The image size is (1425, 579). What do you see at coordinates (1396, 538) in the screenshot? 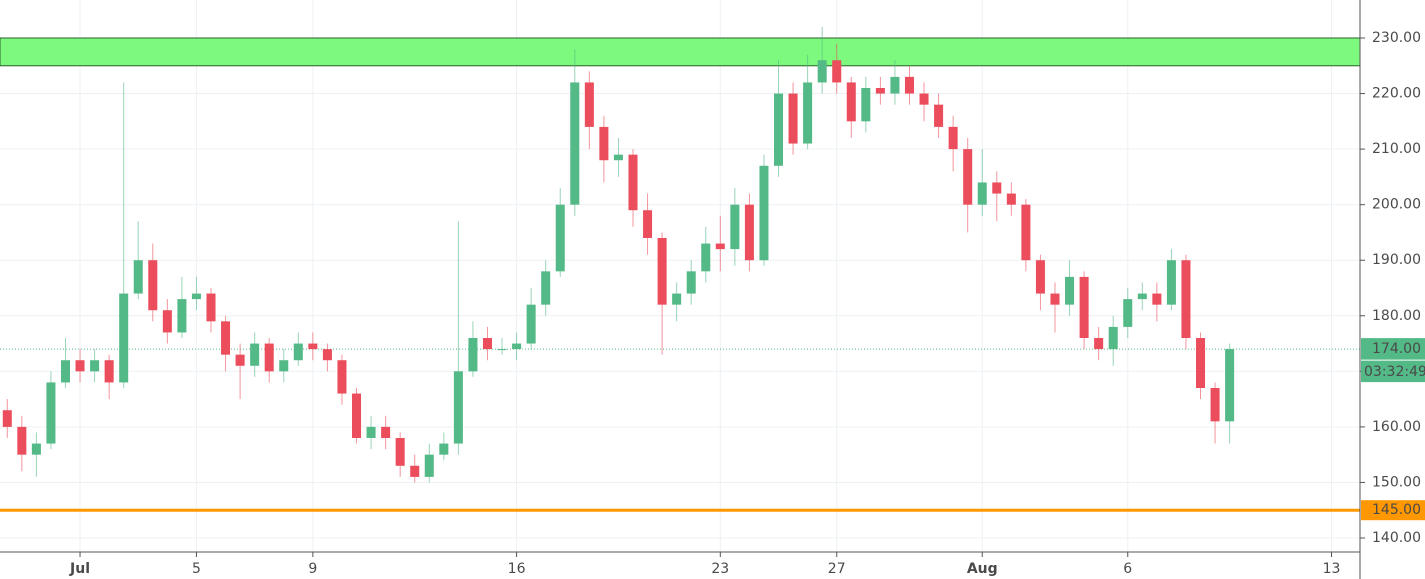
I see `y-tick-label: 140.00` at bounding box center [1396, 538].